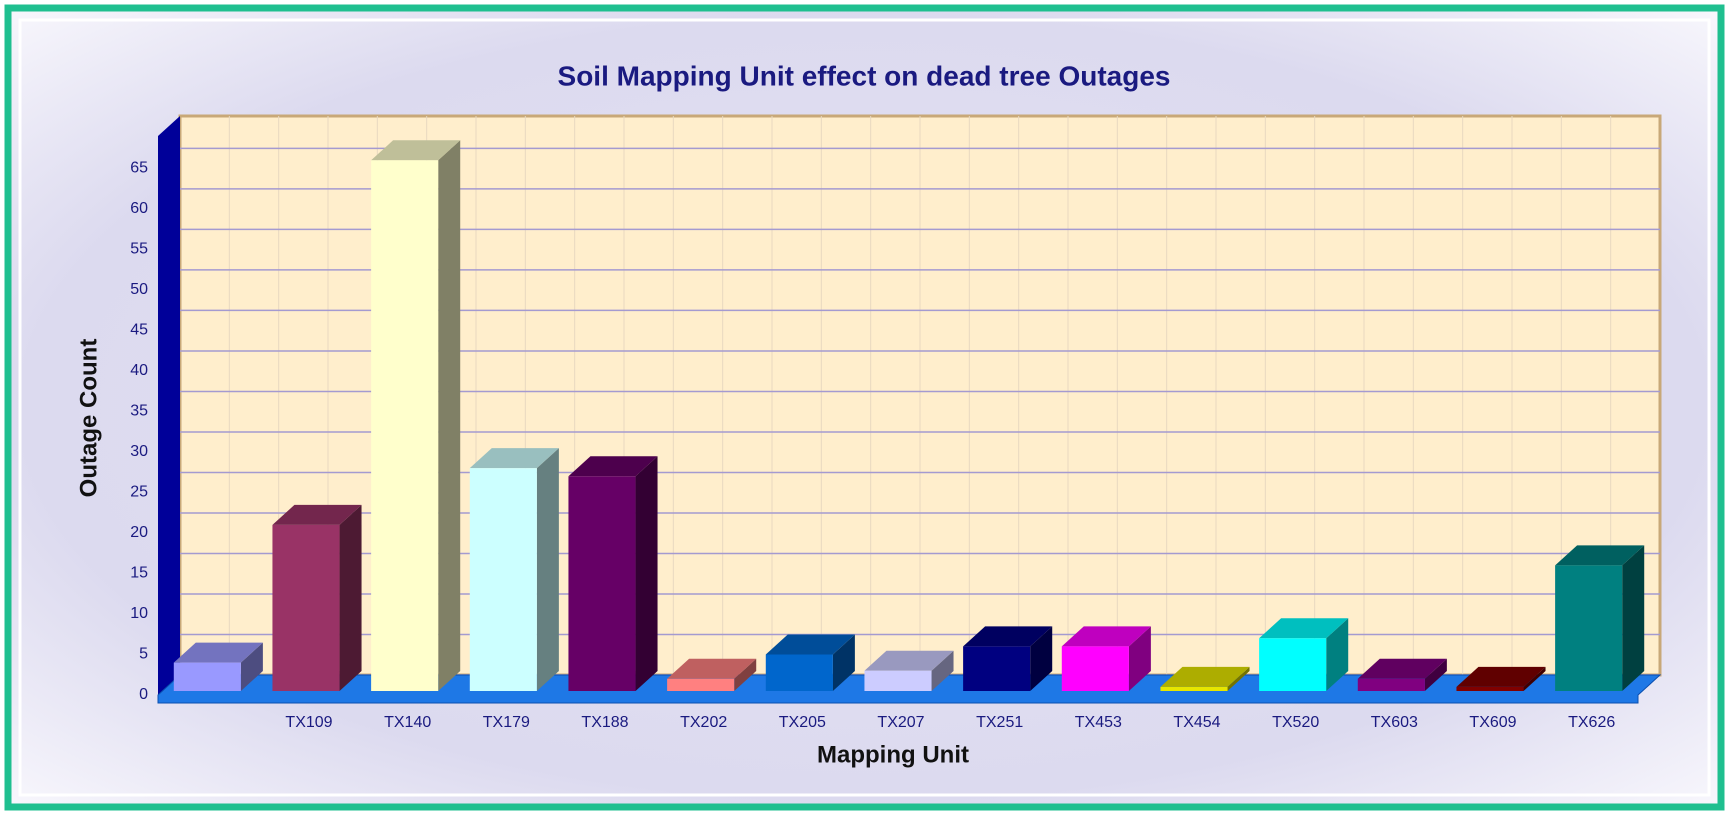 The width and height of the screenshot is (1729, 815). Describe the element at coordinates (139, 330) in the screenshot. I see `y-tick-label: 45` at that location.